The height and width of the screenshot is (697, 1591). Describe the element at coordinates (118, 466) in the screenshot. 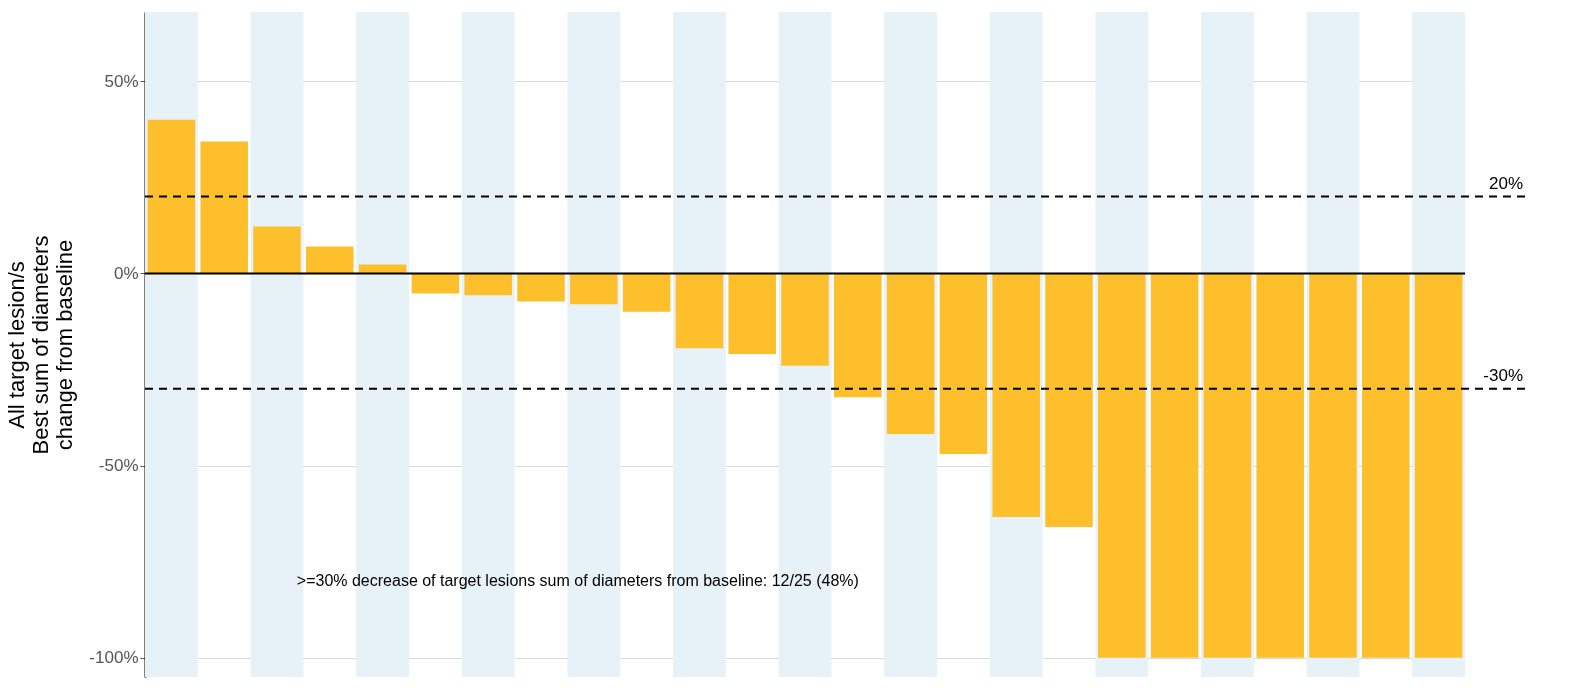

I see `y-tick-label: -50%` at that location.